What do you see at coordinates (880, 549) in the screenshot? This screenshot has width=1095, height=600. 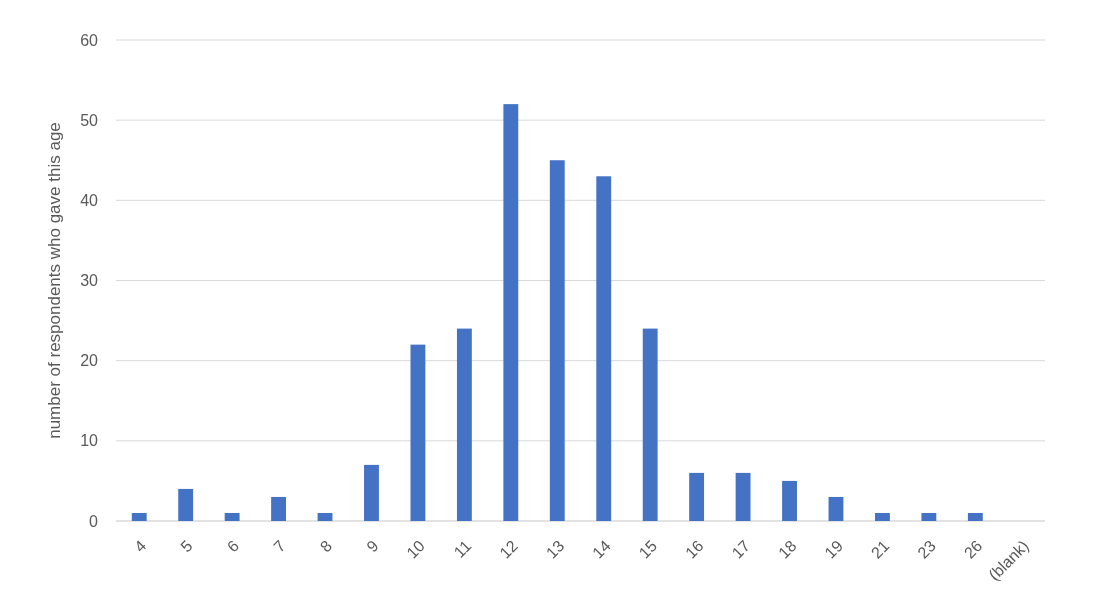 I see `x-tick-label: 21` at bounding box center [880, 549].